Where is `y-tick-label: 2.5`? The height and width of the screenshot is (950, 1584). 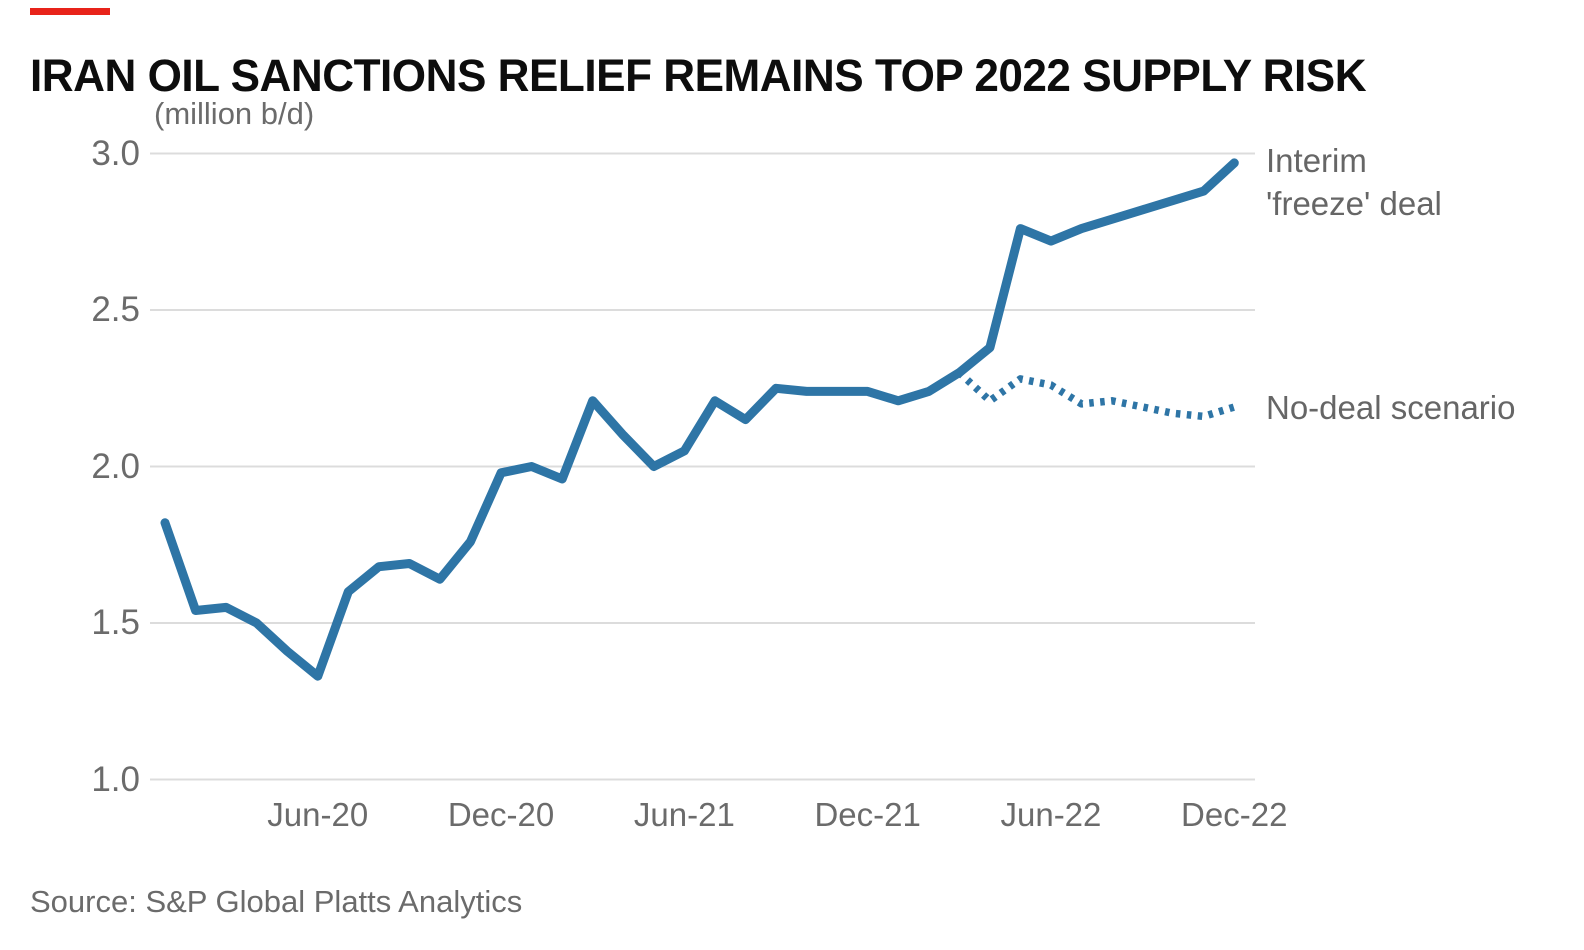 y-tick-label: 2.5 is located at coordinates (115, 309).